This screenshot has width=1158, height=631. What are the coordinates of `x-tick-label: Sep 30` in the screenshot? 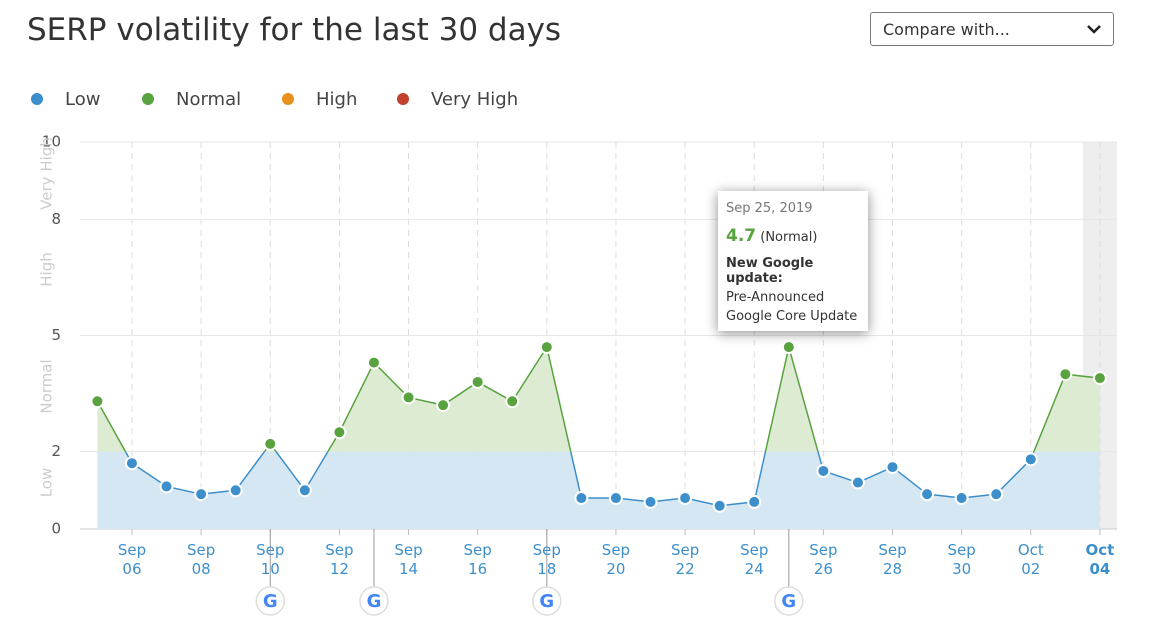 It's located at (961, 559).